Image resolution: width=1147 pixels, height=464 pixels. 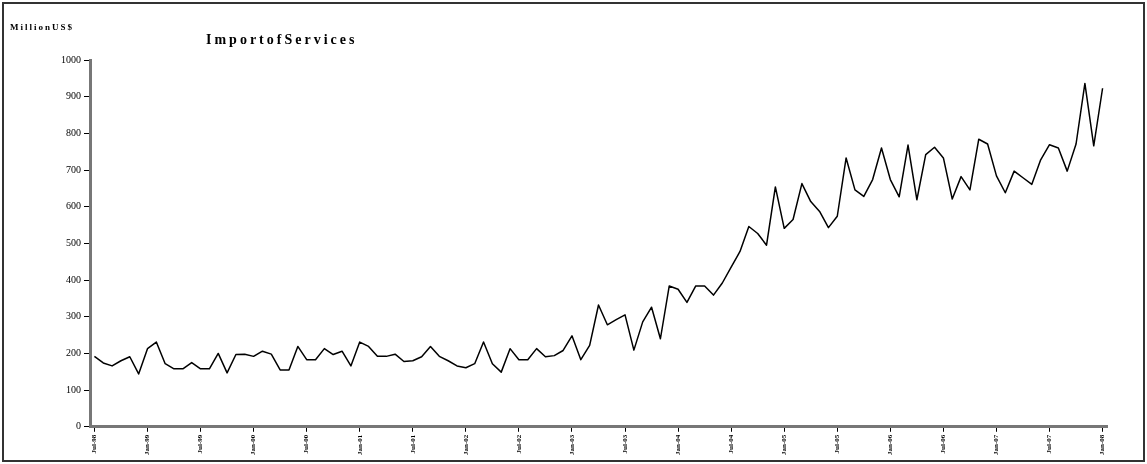 What do you see at coordinates (73, 279) in the screenshot?
I see `y-tick-label: 400` at bounding box center [73, 279].